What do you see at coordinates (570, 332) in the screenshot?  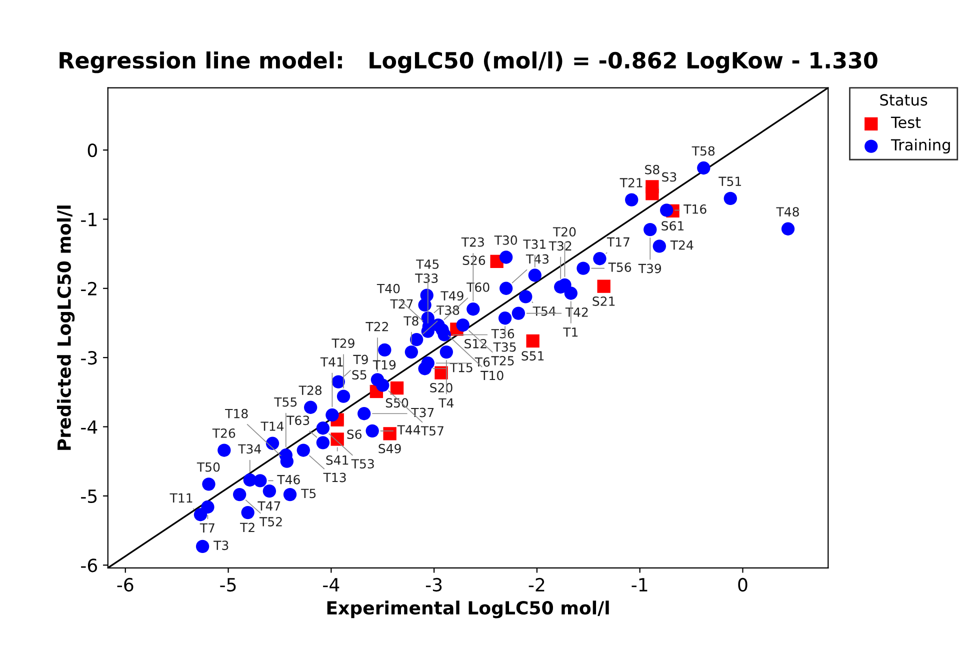 I see `annotation: T1` at bounding box center [570, 332].